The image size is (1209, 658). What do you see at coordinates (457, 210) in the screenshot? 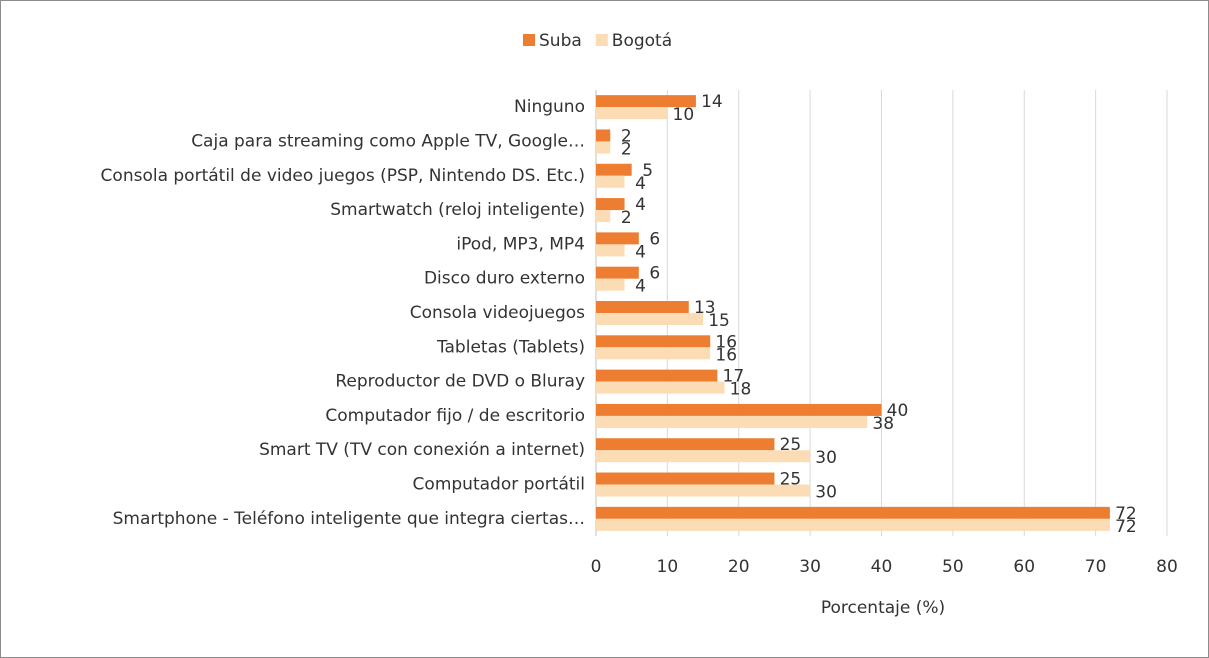
I see `y-tick-label: Smartwatch (reloj inteligente)` at bounding box center [457, 210].